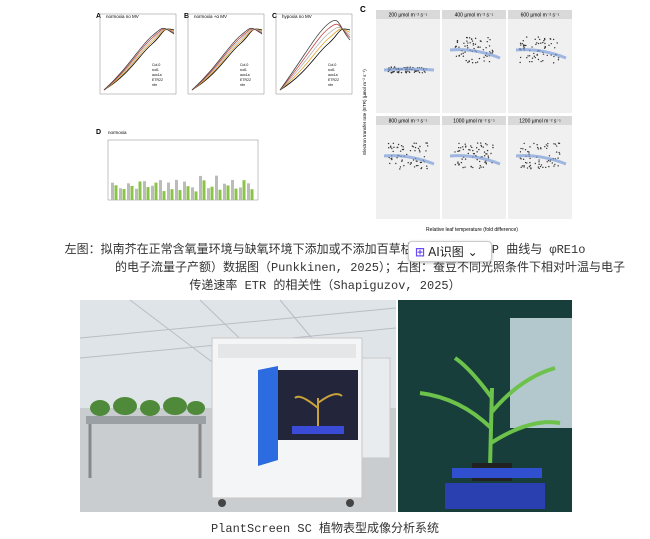  Describe the element at coordinates (490, 412) in the screenshot. I see `maize-plant` at that location.